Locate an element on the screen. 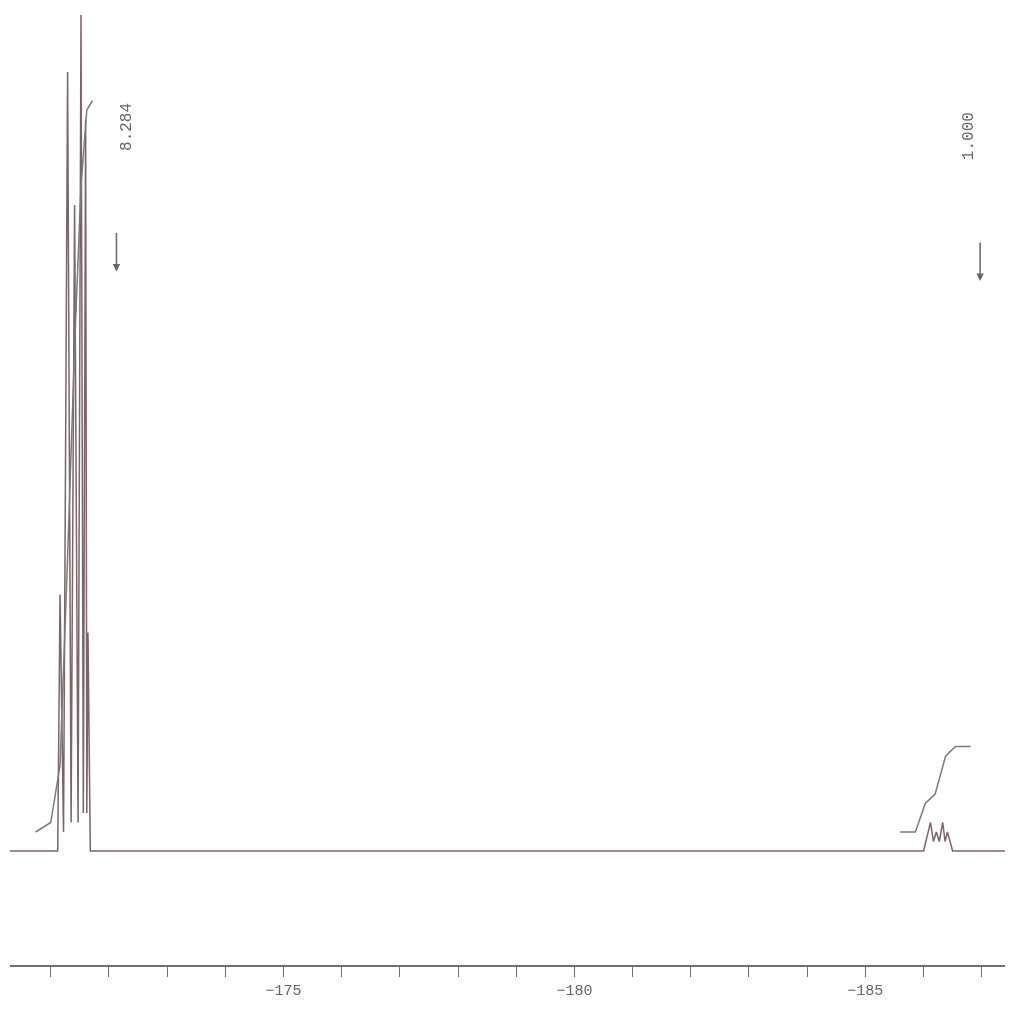 Image resolution: width=1010 pixels, height=1018 pixels. x-tick-label: −185 is located at coordinates (865, 991).